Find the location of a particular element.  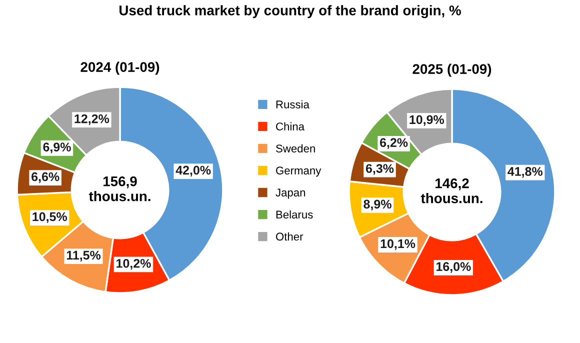

legend-label: Belarus is located at coordinates (294, 214).